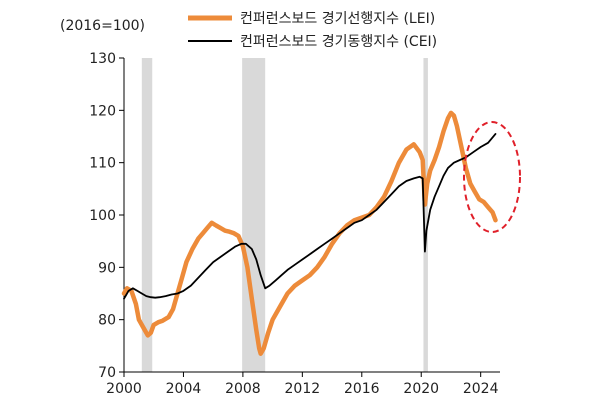 The height and width of the screenshot is (416, 591). I want to click on y-tick-label-130: 130, so click(102, 59).